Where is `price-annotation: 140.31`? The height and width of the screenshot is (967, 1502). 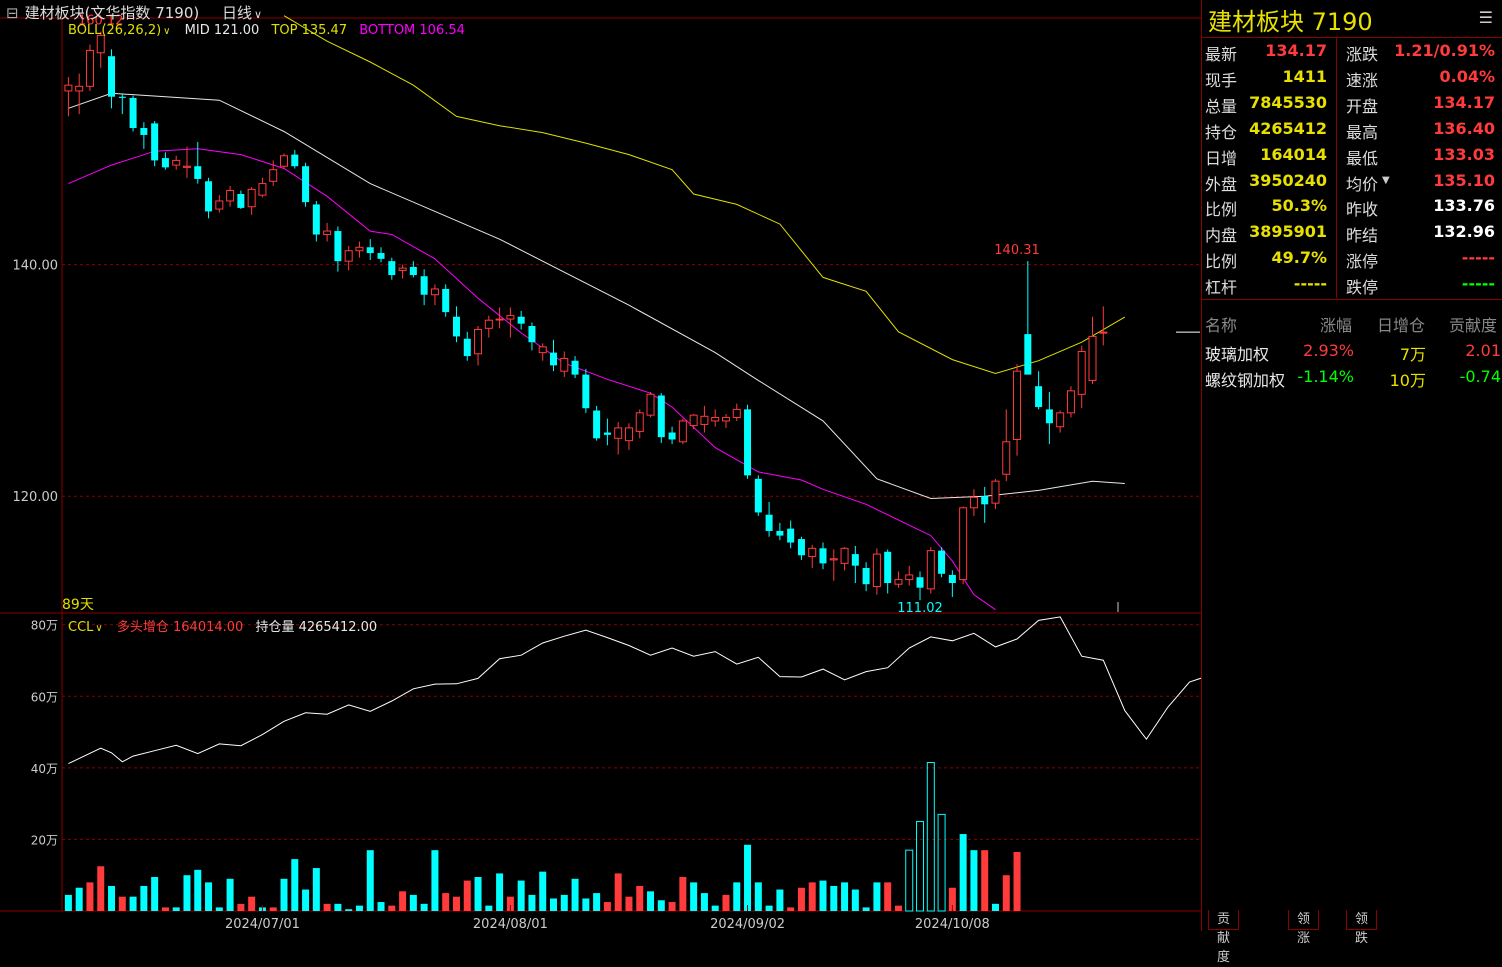
price-annotation: 140.31 is located at coordinates (1017, 250).